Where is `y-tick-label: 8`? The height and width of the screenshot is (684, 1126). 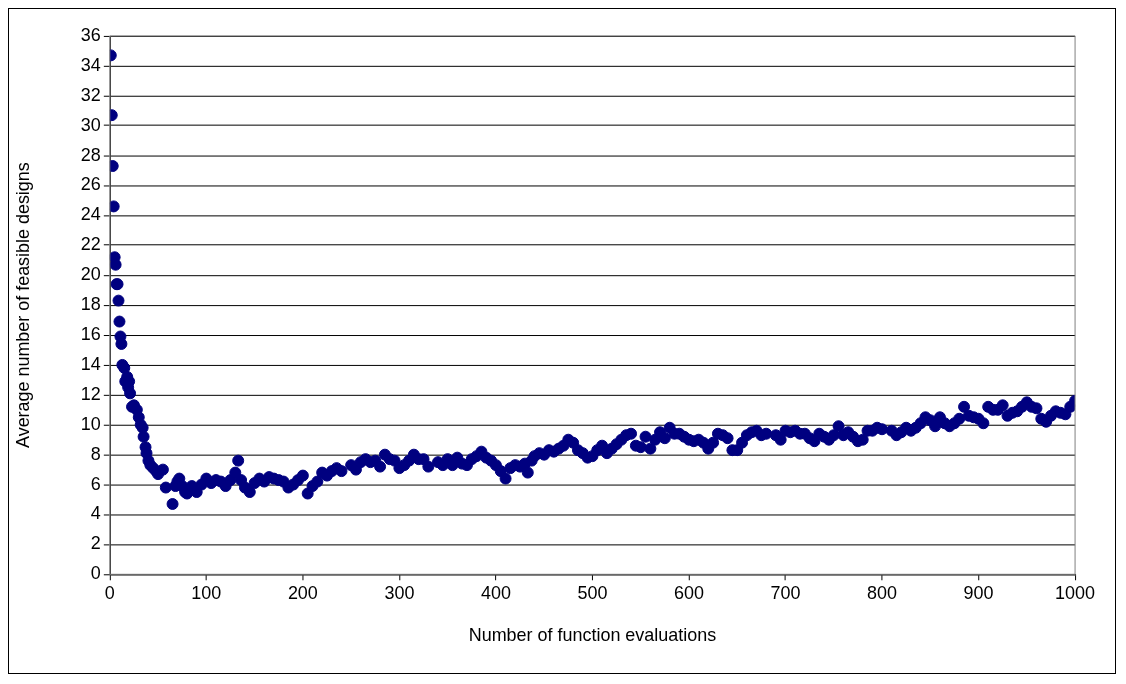 y-tick-label: 8 is located at coordinates (95, 453).